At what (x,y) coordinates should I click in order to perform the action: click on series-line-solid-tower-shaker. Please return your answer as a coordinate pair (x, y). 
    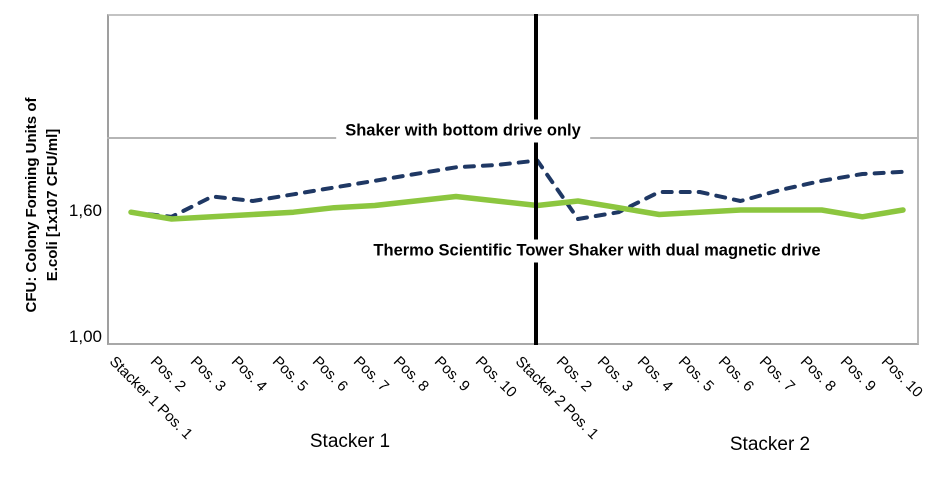
    Looking at the image, I should click on (517, 207).